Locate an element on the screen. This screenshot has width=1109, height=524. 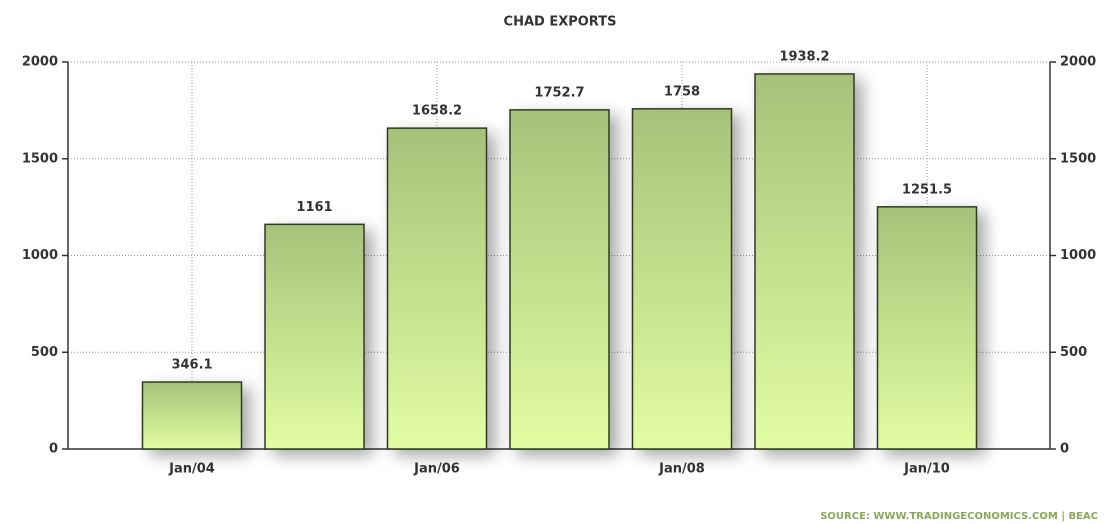
value-label: 1658.2 is located at coordinates (437, 111).